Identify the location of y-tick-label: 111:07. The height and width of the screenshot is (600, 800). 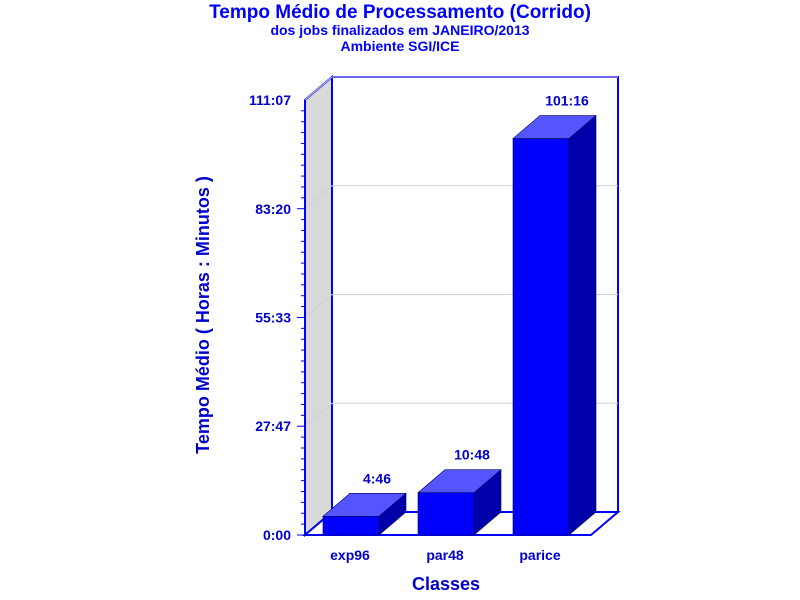
(270, 100).